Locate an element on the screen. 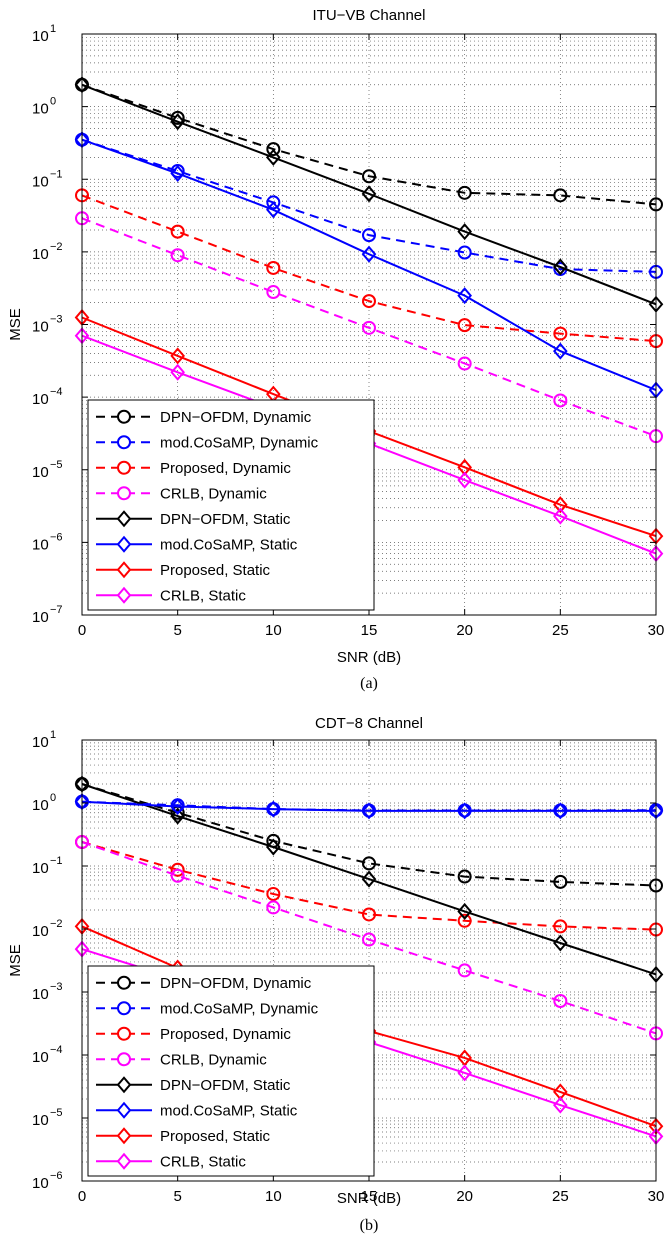  legend-label: mod.CoSaMP, Static is located at coordinates (229, 1110).